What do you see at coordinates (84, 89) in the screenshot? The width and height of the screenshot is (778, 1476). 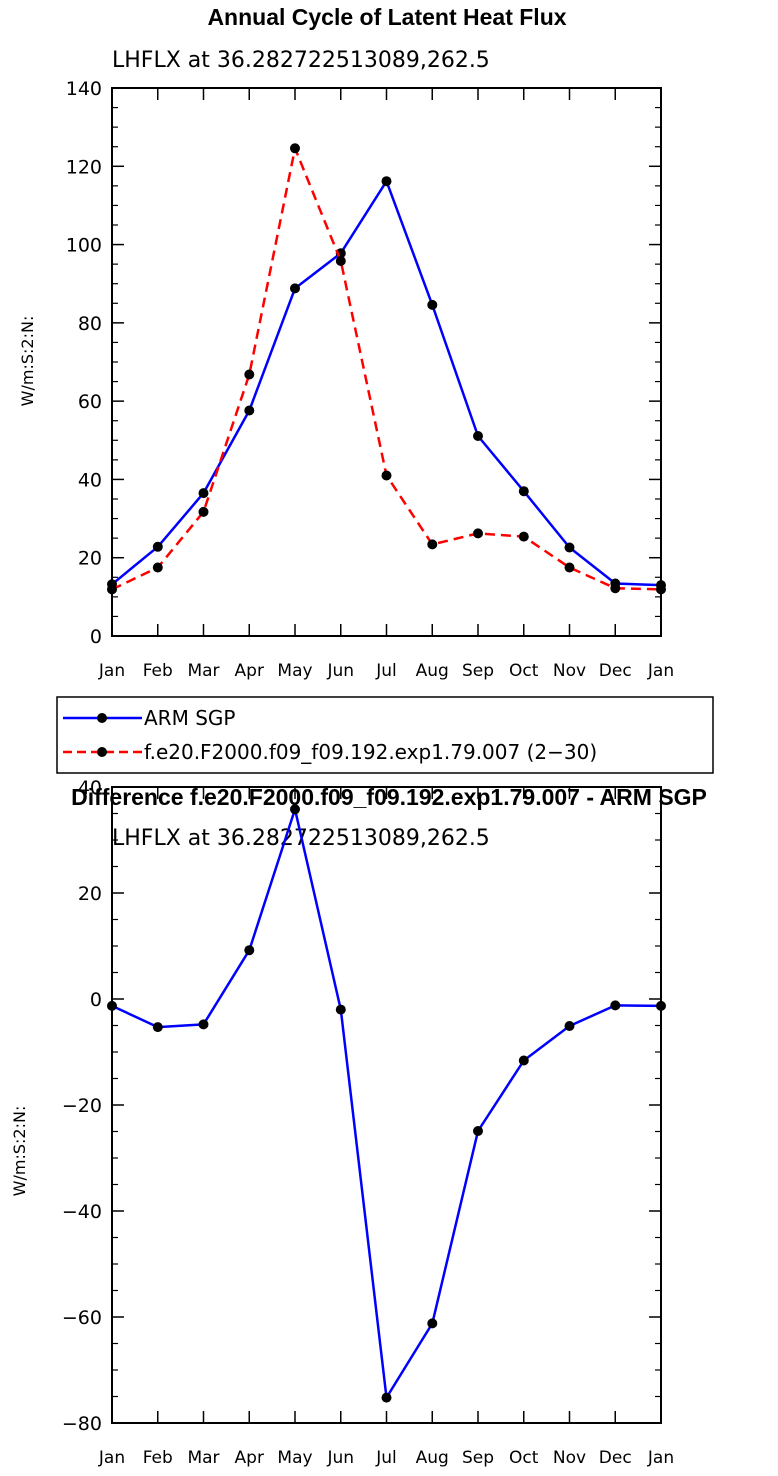 I see `y-tick-label: 140` at bounding box center [84, 89].